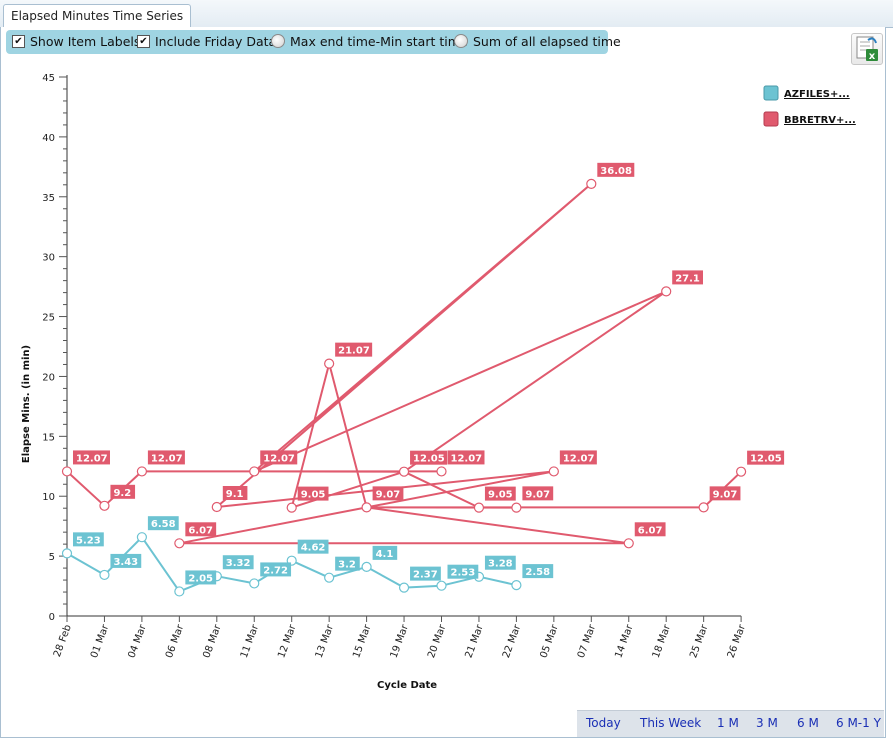 The width and height of the screenshot is (893, 739). I want to click on range-6m-1y-link: 6 M-1 Y, so click(858, 723).